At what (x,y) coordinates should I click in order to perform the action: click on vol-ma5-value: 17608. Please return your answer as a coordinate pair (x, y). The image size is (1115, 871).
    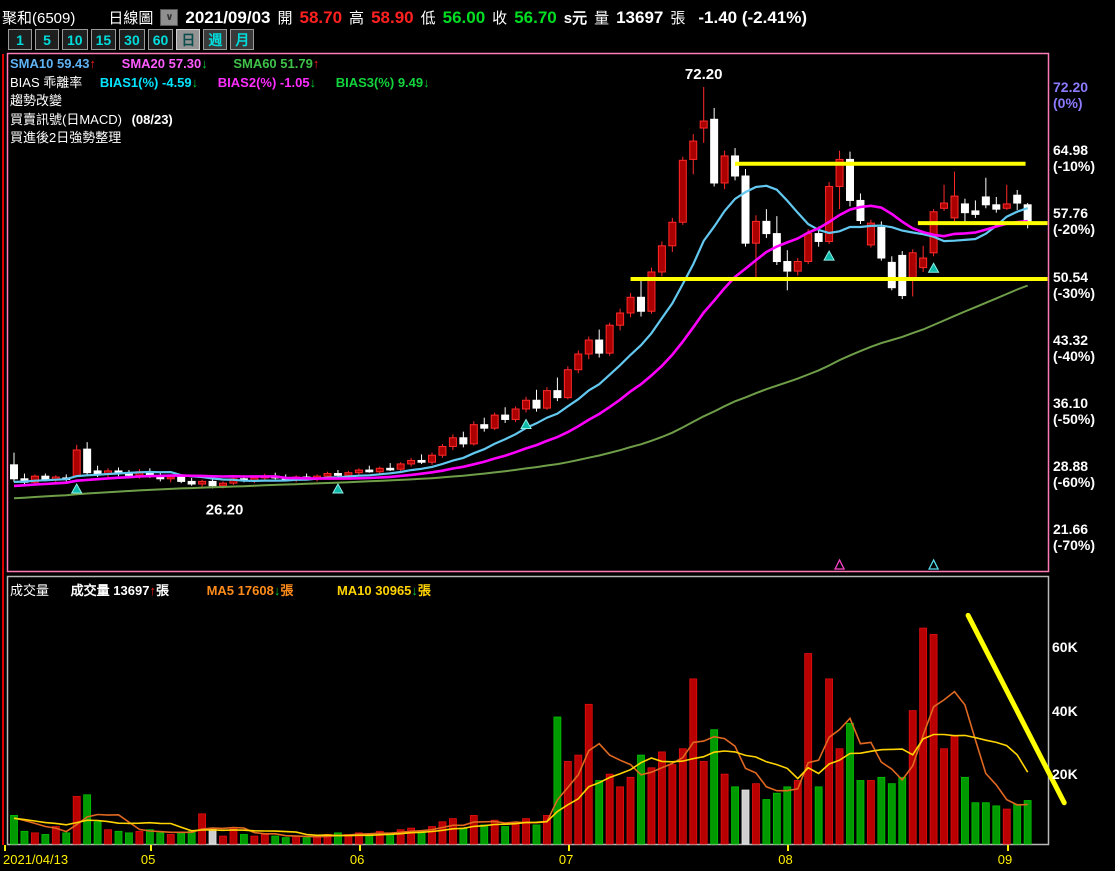
    Looking at the image, I should click on (255, 590).